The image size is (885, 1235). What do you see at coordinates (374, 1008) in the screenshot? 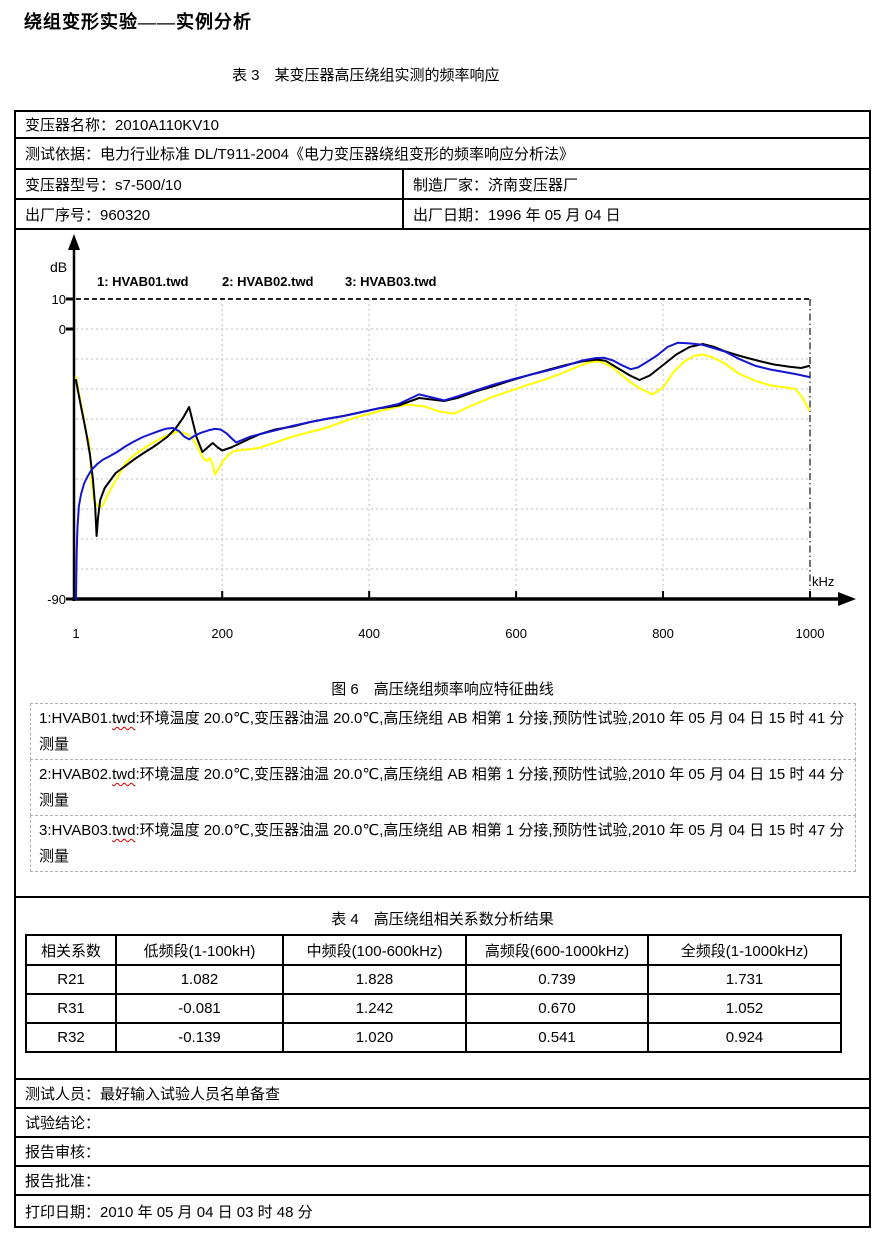
I see `correlation-cell: 1.242` at bounding box center [374, 1008].